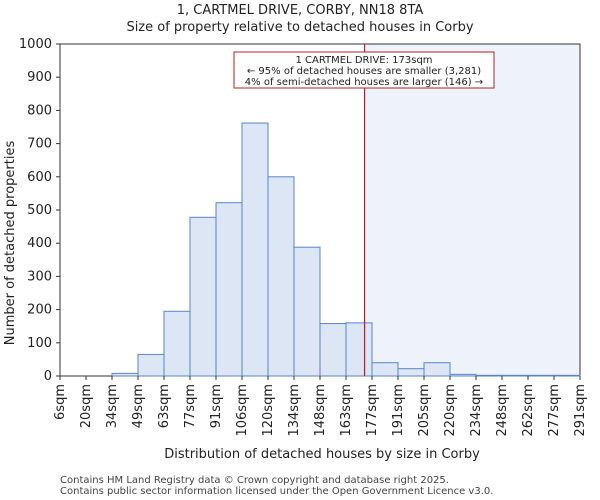 The image size is (600, 500). I want to click on y-tick-label: 900, so click(39, 77).